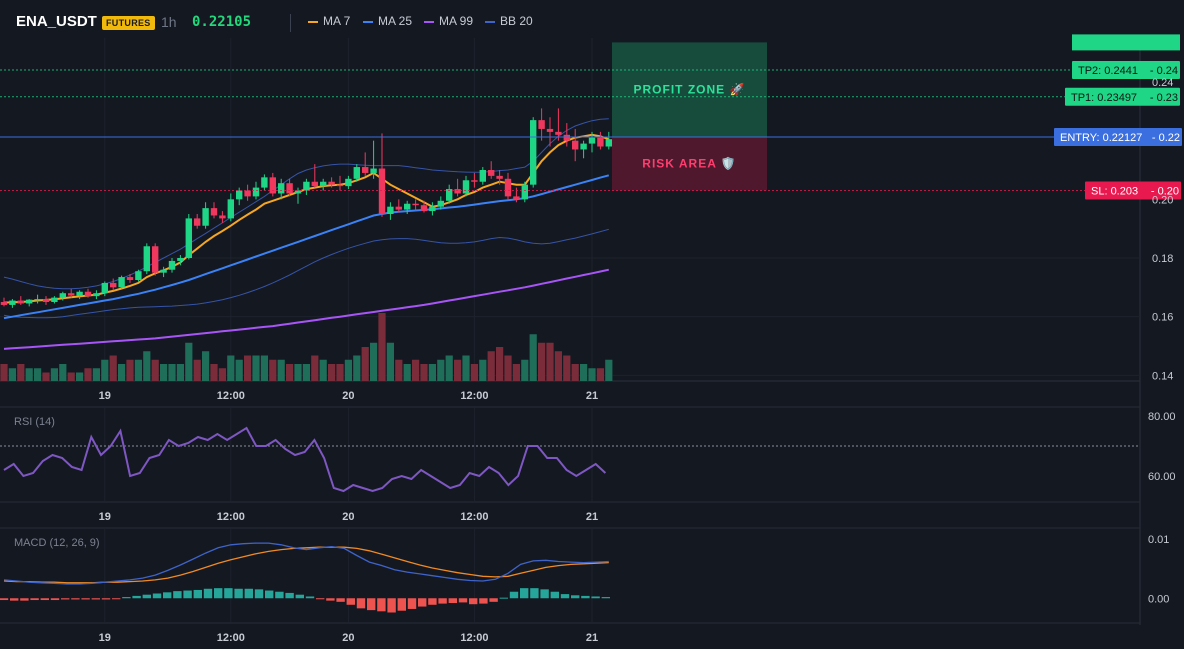 The width and height of the screenshot is (1184, 649). Describe the element at coordinates (305, 459) in the screenshot. I see `rsi-line` at that location.